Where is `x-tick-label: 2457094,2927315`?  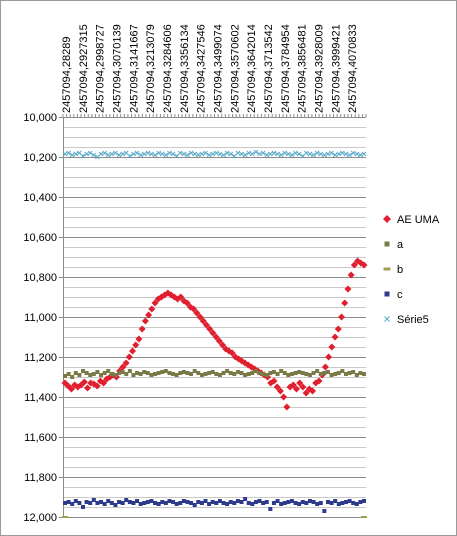
x-tick-label: 2457094,2927315 is located at coordinates (84, 68).